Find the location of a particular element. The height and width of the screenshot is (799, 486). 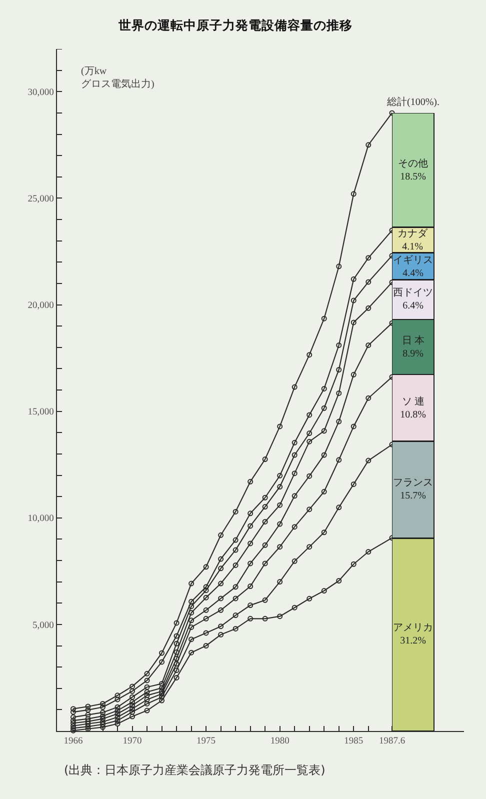

x-tick-label: 1985 is located at coordinates (354, 741).